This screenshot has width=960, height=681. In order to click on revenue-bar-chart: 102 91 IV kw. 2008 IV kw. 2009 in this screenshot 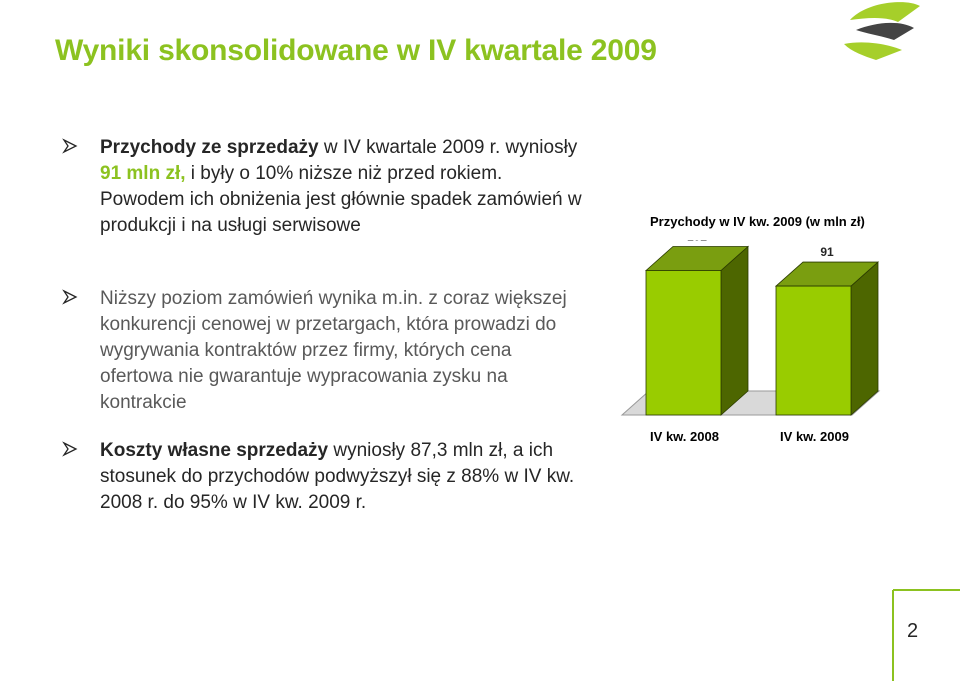, I will do `click(750, 342)`.